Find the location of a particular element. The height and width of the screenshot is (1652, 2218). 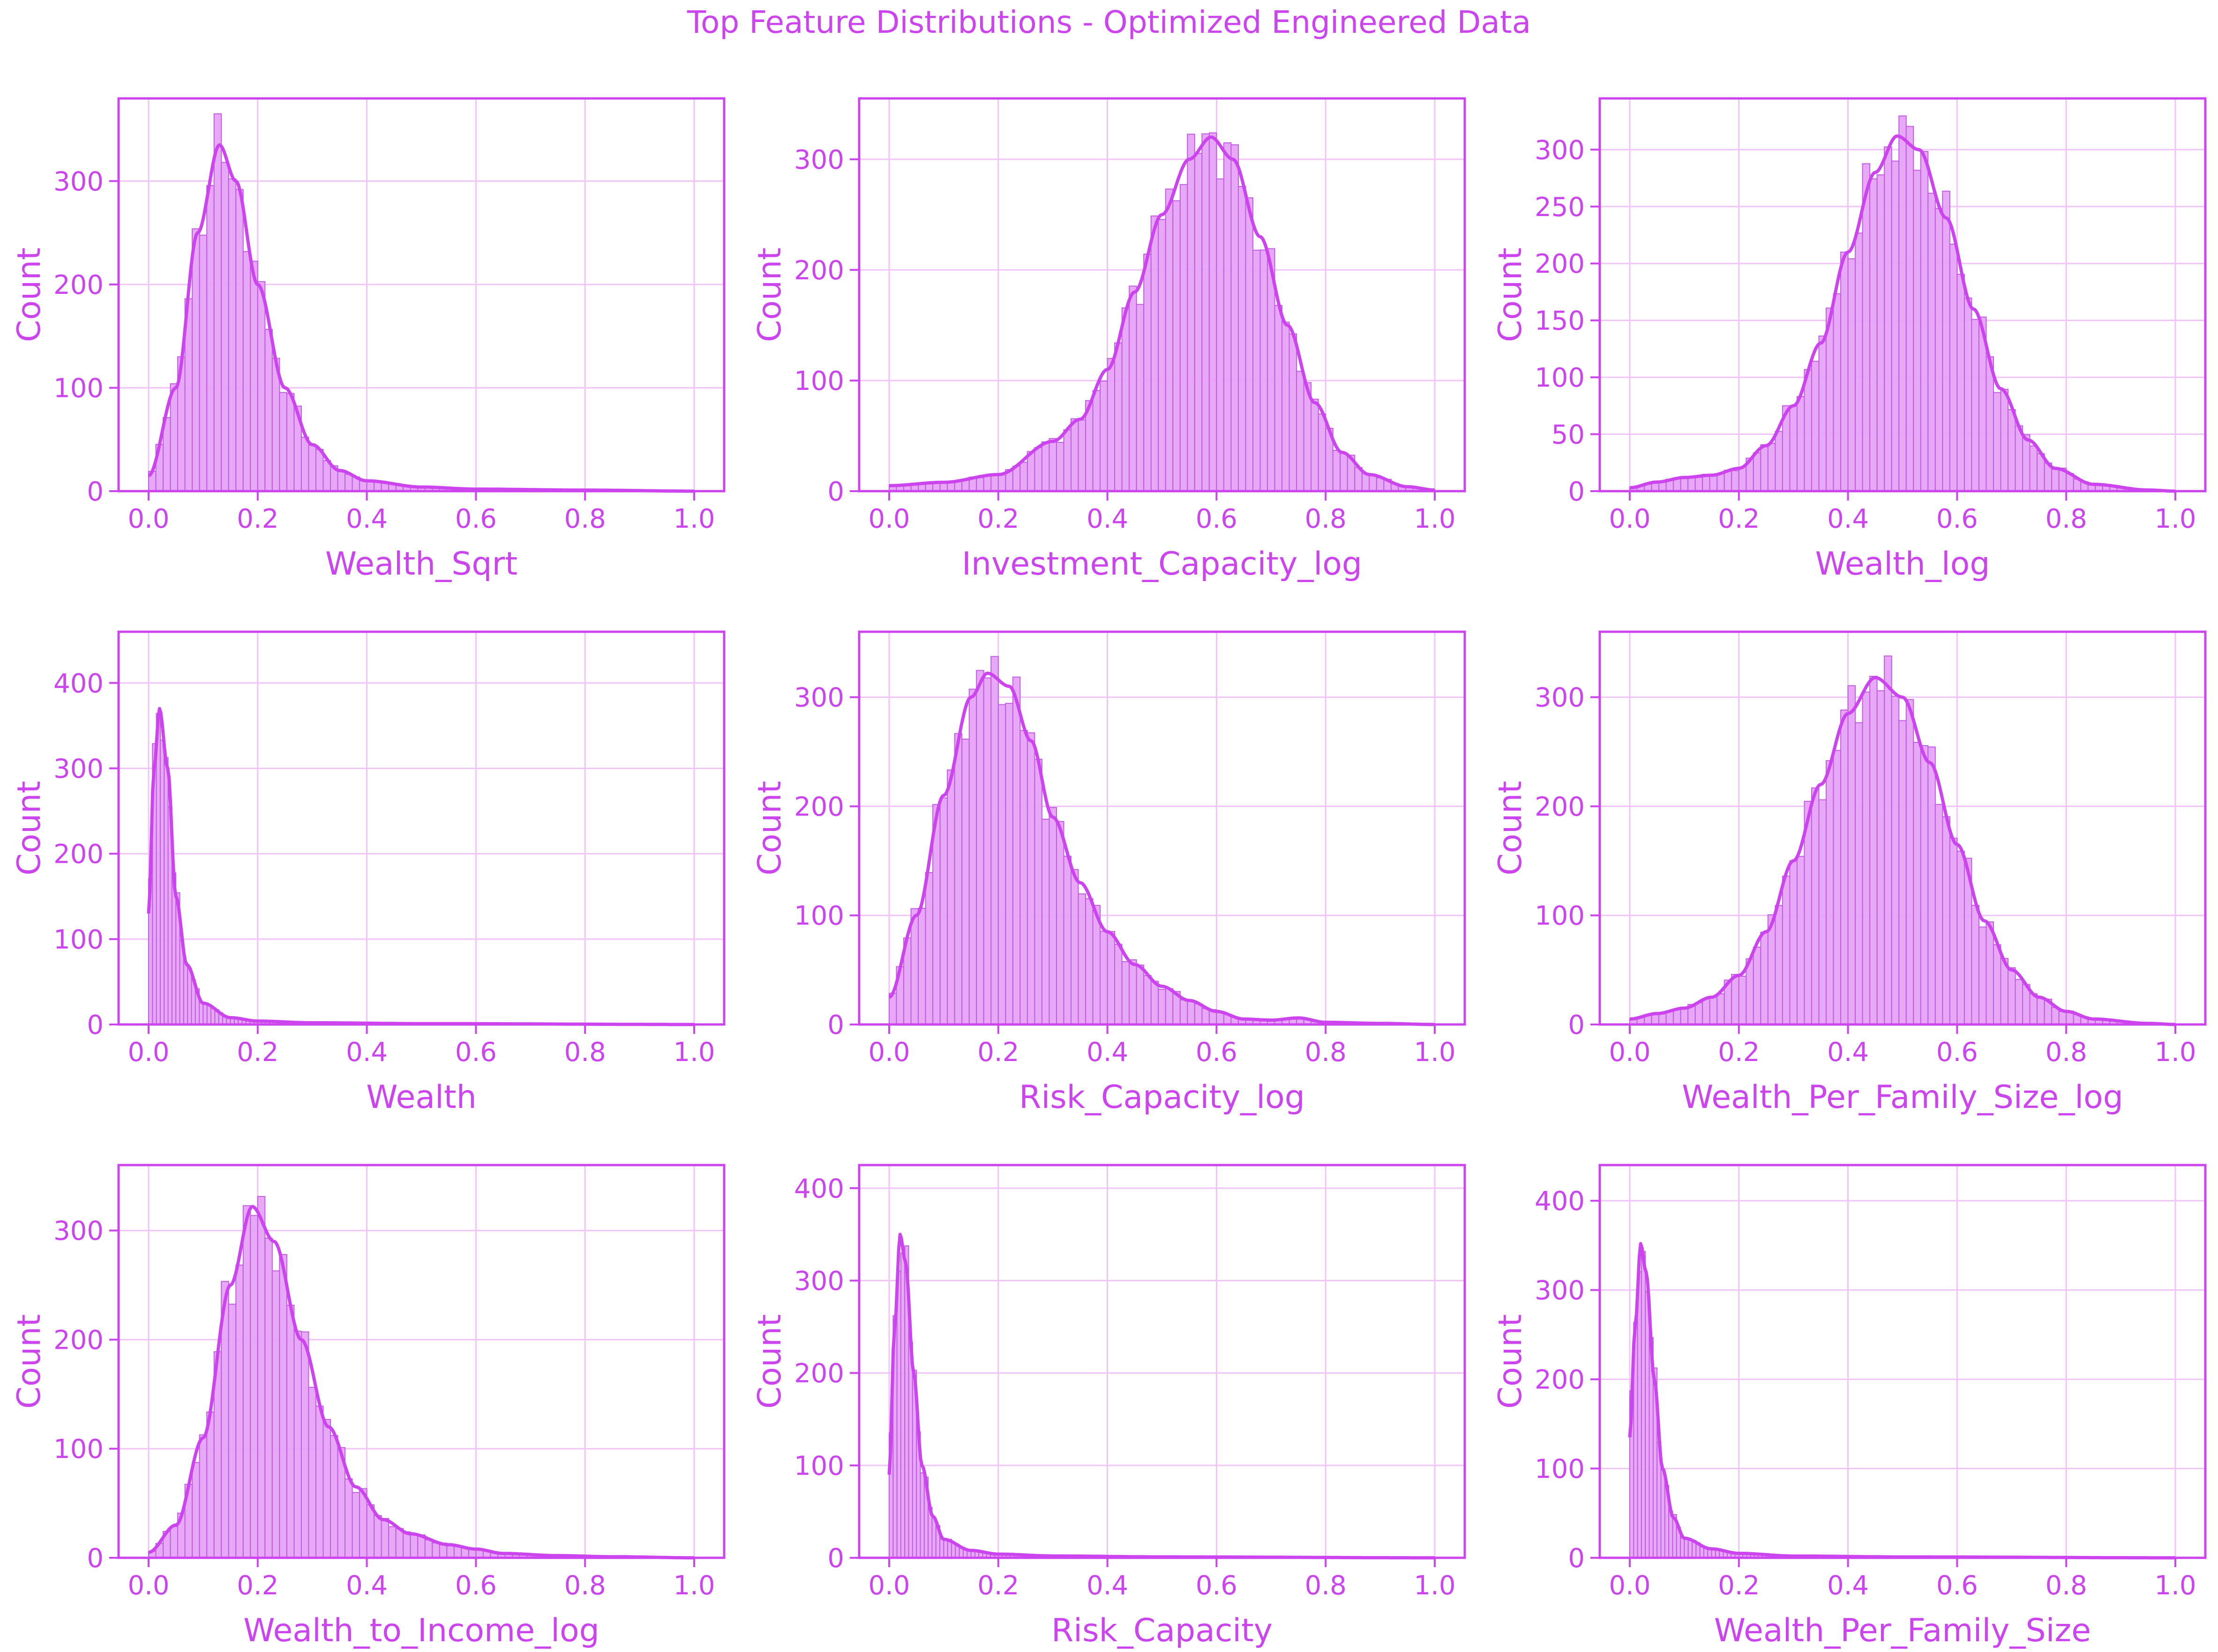

x-axis-label: Wealth_Sqrt is located at coordinates (421, 564).